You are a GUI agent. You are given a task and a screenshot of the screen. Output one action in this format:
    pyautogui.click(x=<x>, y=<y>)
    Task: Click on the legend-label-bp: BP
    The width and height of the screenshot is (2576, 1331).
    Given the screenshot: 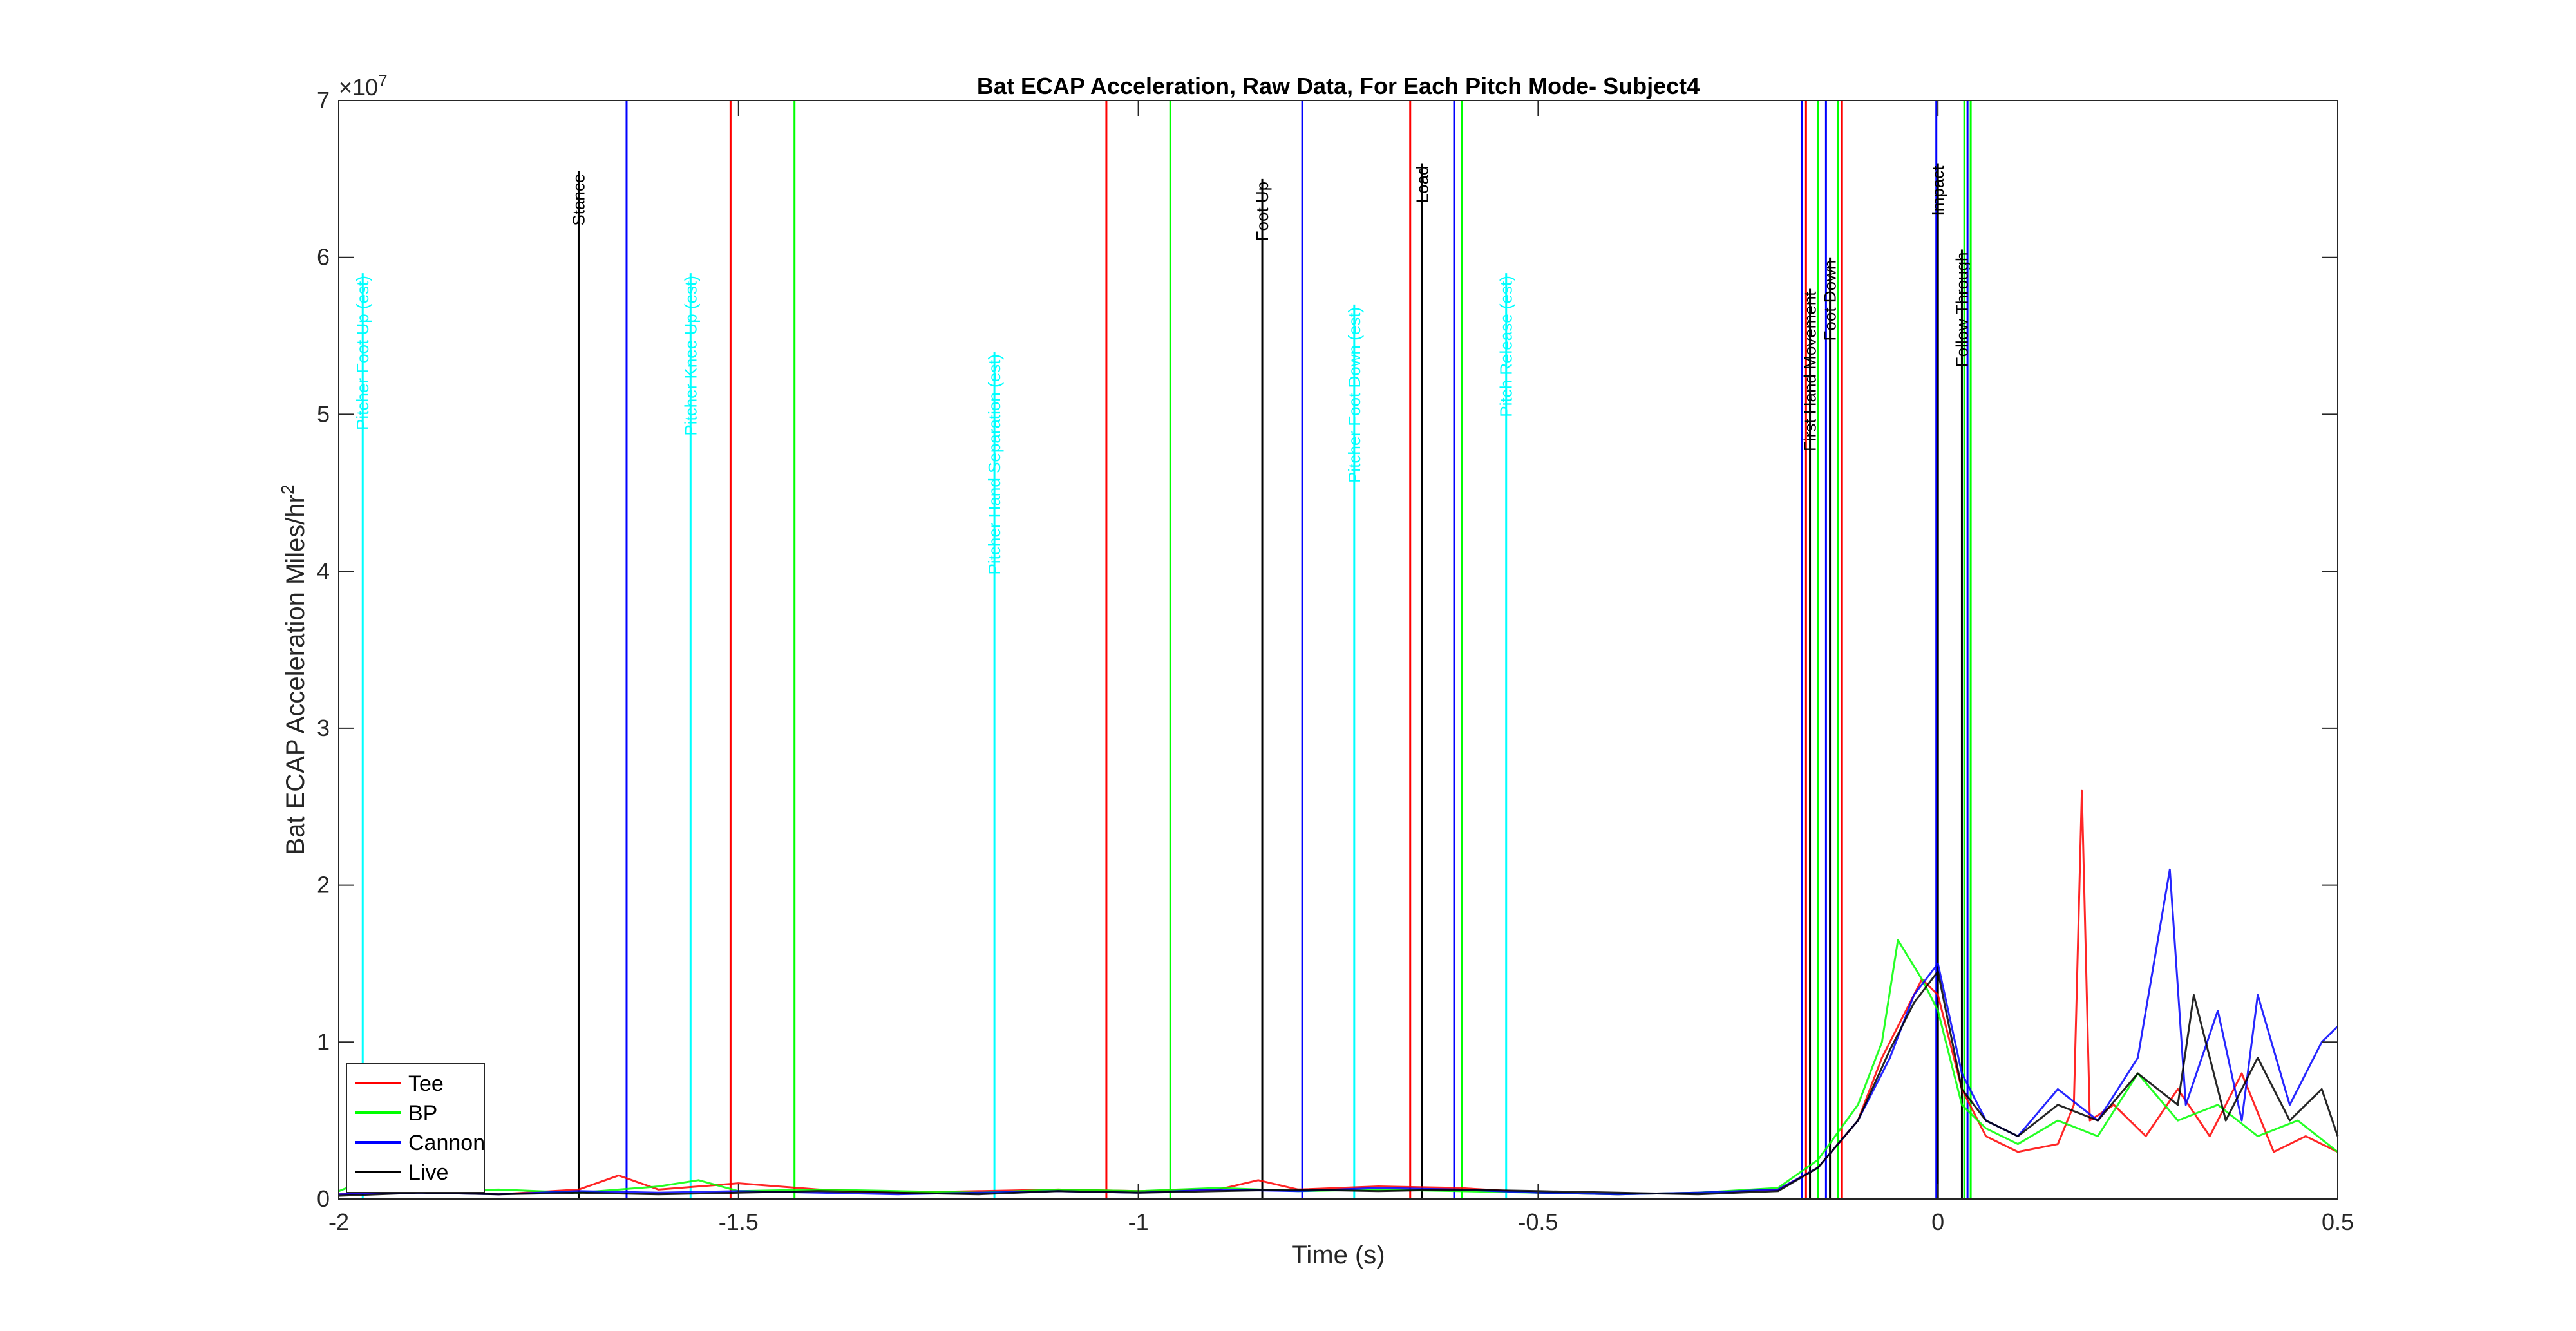 What is the action you would take?
    pyautogui.click(x=422, y=1113)
    